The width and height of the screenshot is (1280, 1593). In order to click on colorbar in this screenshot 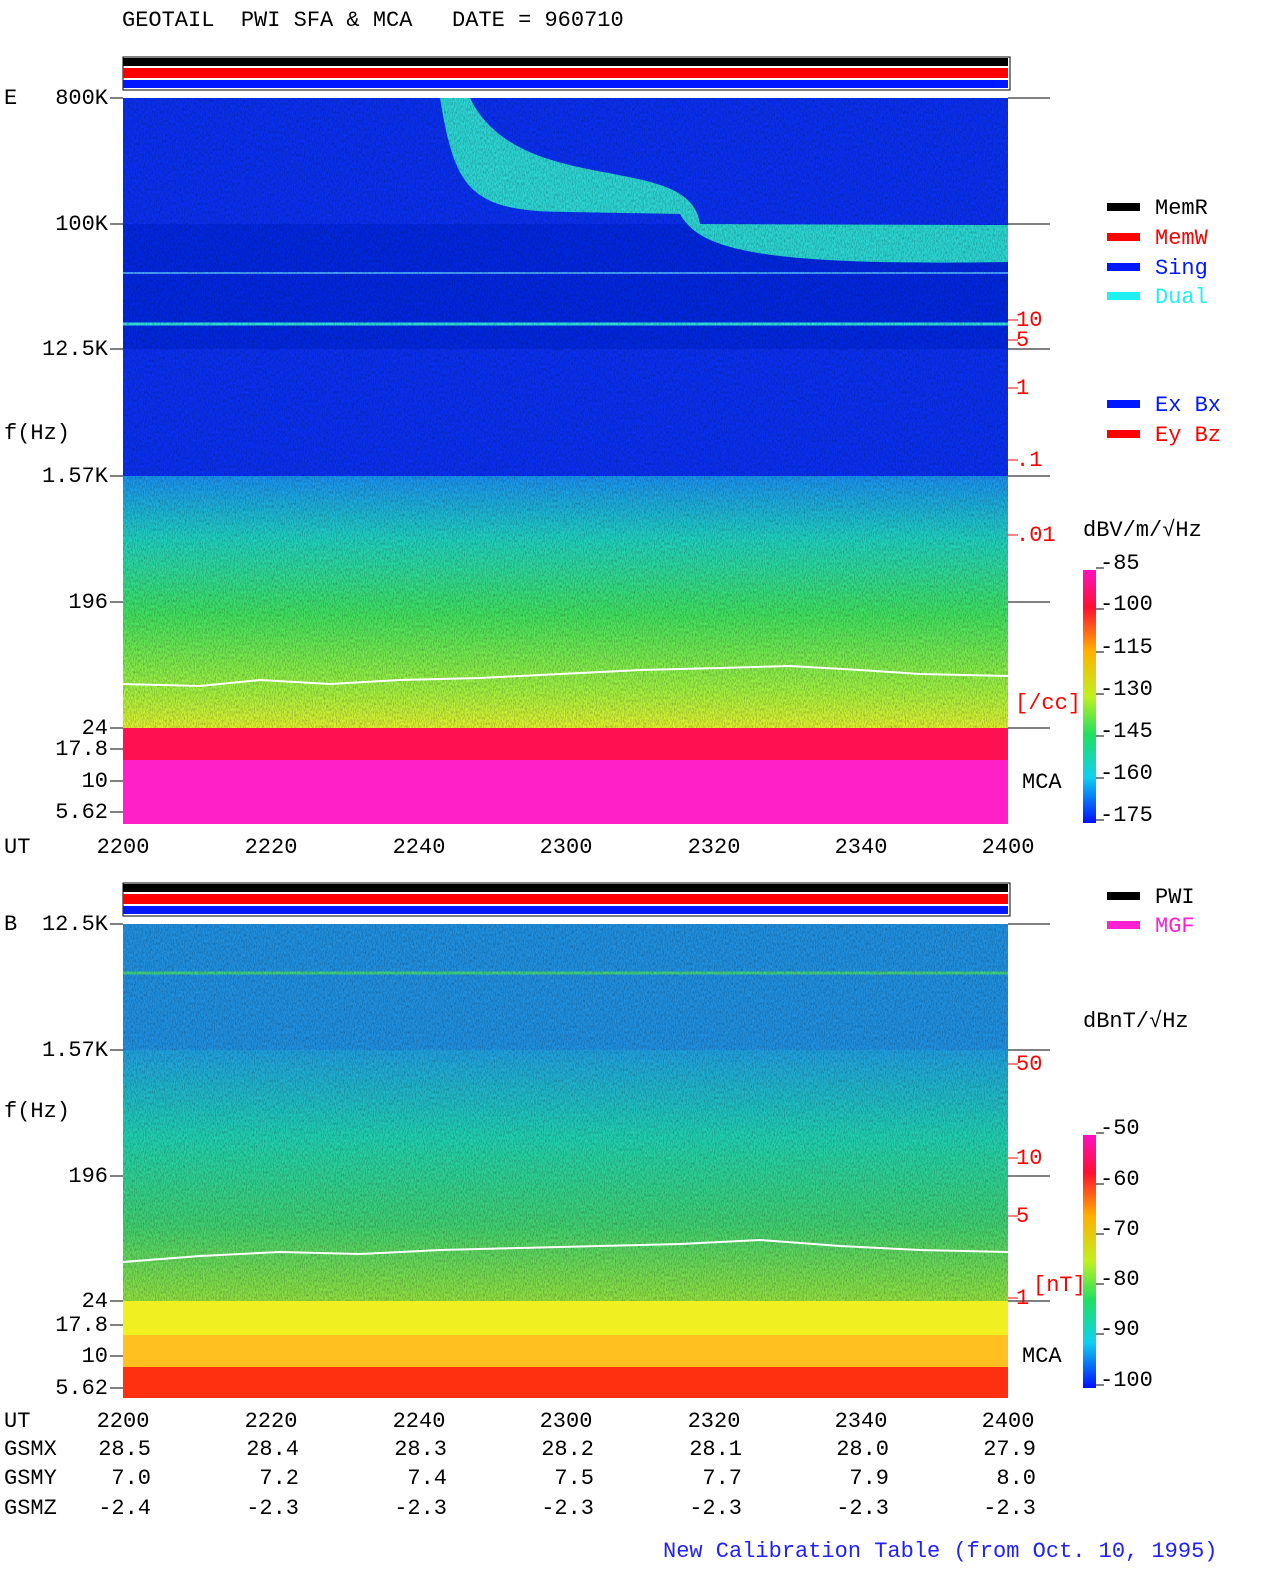, I will do `click(1089, 696)`.